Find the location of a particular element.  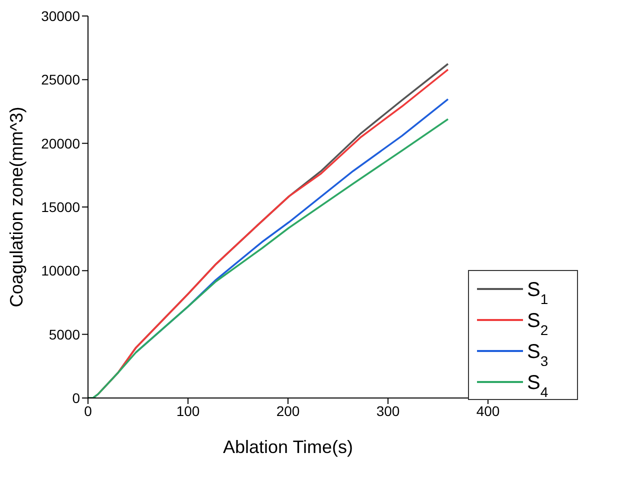

x-tick-label: 0 is located at coordinates (88, 410).